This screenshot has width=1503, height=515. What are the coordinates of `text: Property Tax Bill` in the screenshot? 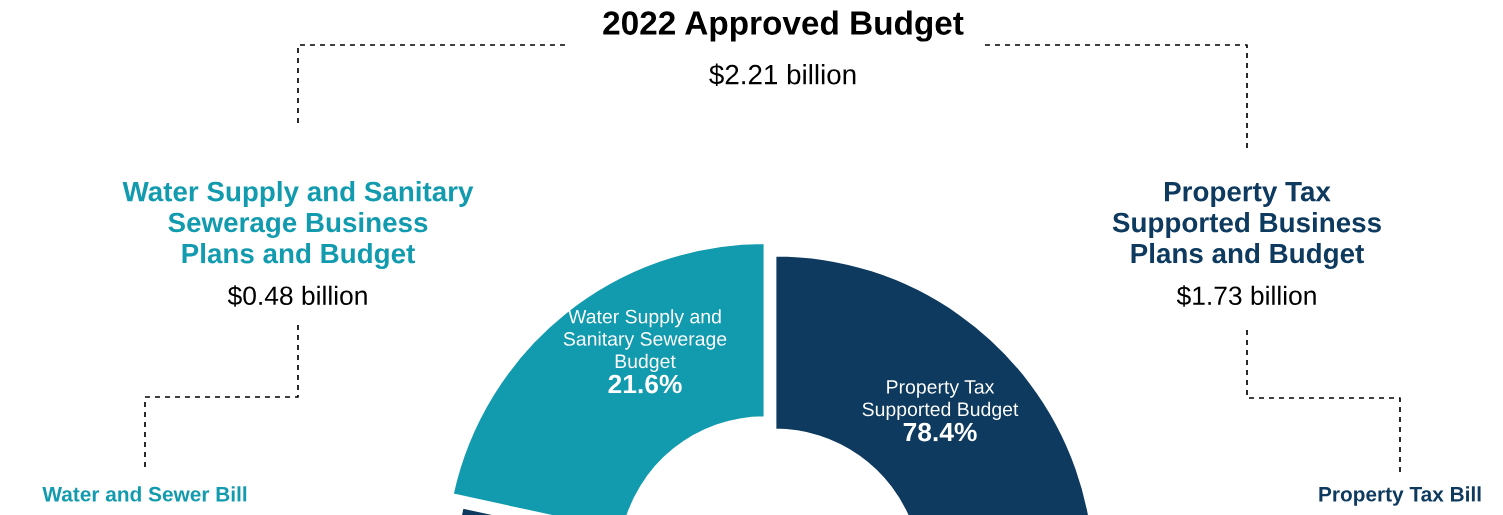 It's located at (1400, 496).